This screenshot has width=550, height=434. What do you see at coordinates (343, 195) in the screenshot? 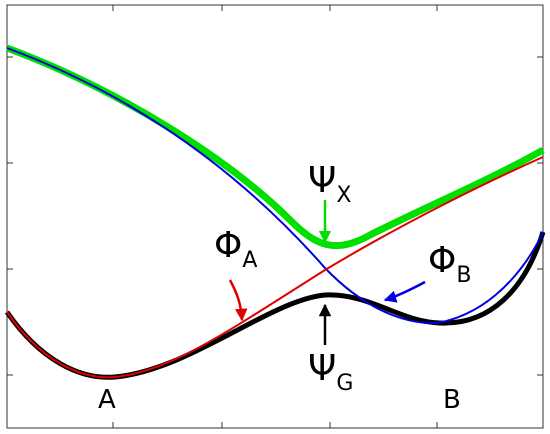
I see `subscript: X` at bounding box center [343, 195].